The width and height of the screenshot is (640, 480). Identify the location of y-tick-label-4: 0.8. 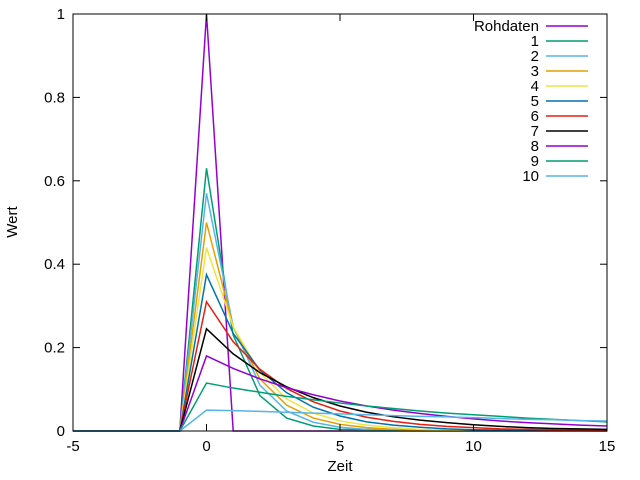
(54, 97).